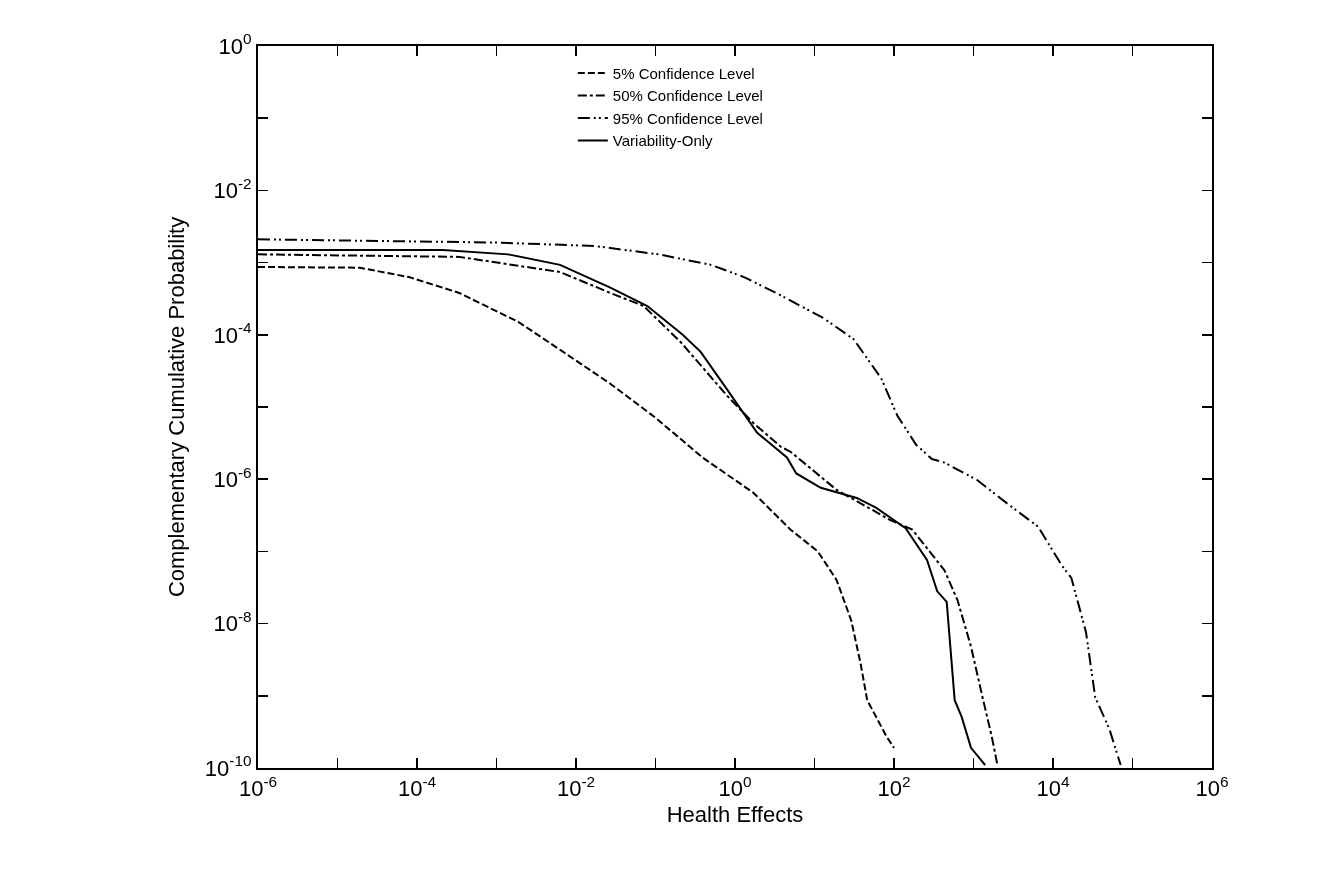  Describe the element at coordinates (735, 814) in the screenshot. I see `x-axis-title: Health Effects` at that location.